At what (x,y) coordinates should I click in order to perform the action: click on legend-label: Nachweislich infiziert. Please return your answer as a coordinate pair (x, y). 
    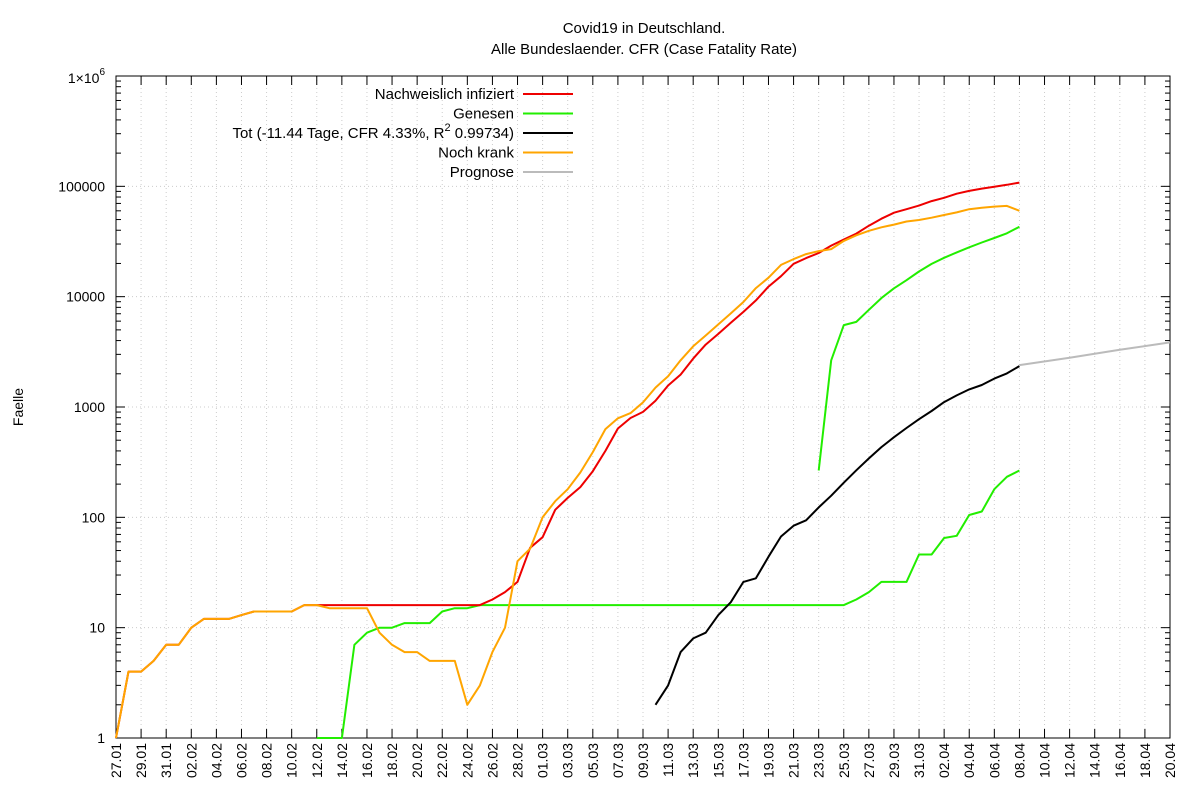
    Looking at the image, I should click on (445, 94).